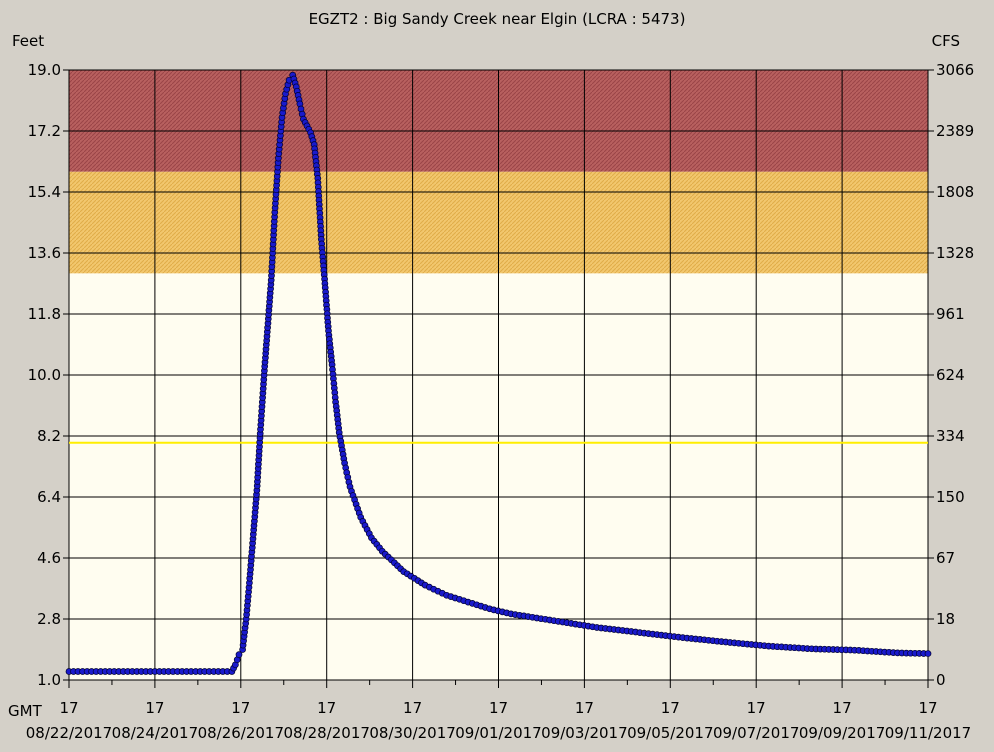 This screenshot has height=752, width=994. I want to click on y-tick-label-right: 150, so click(950, 497).